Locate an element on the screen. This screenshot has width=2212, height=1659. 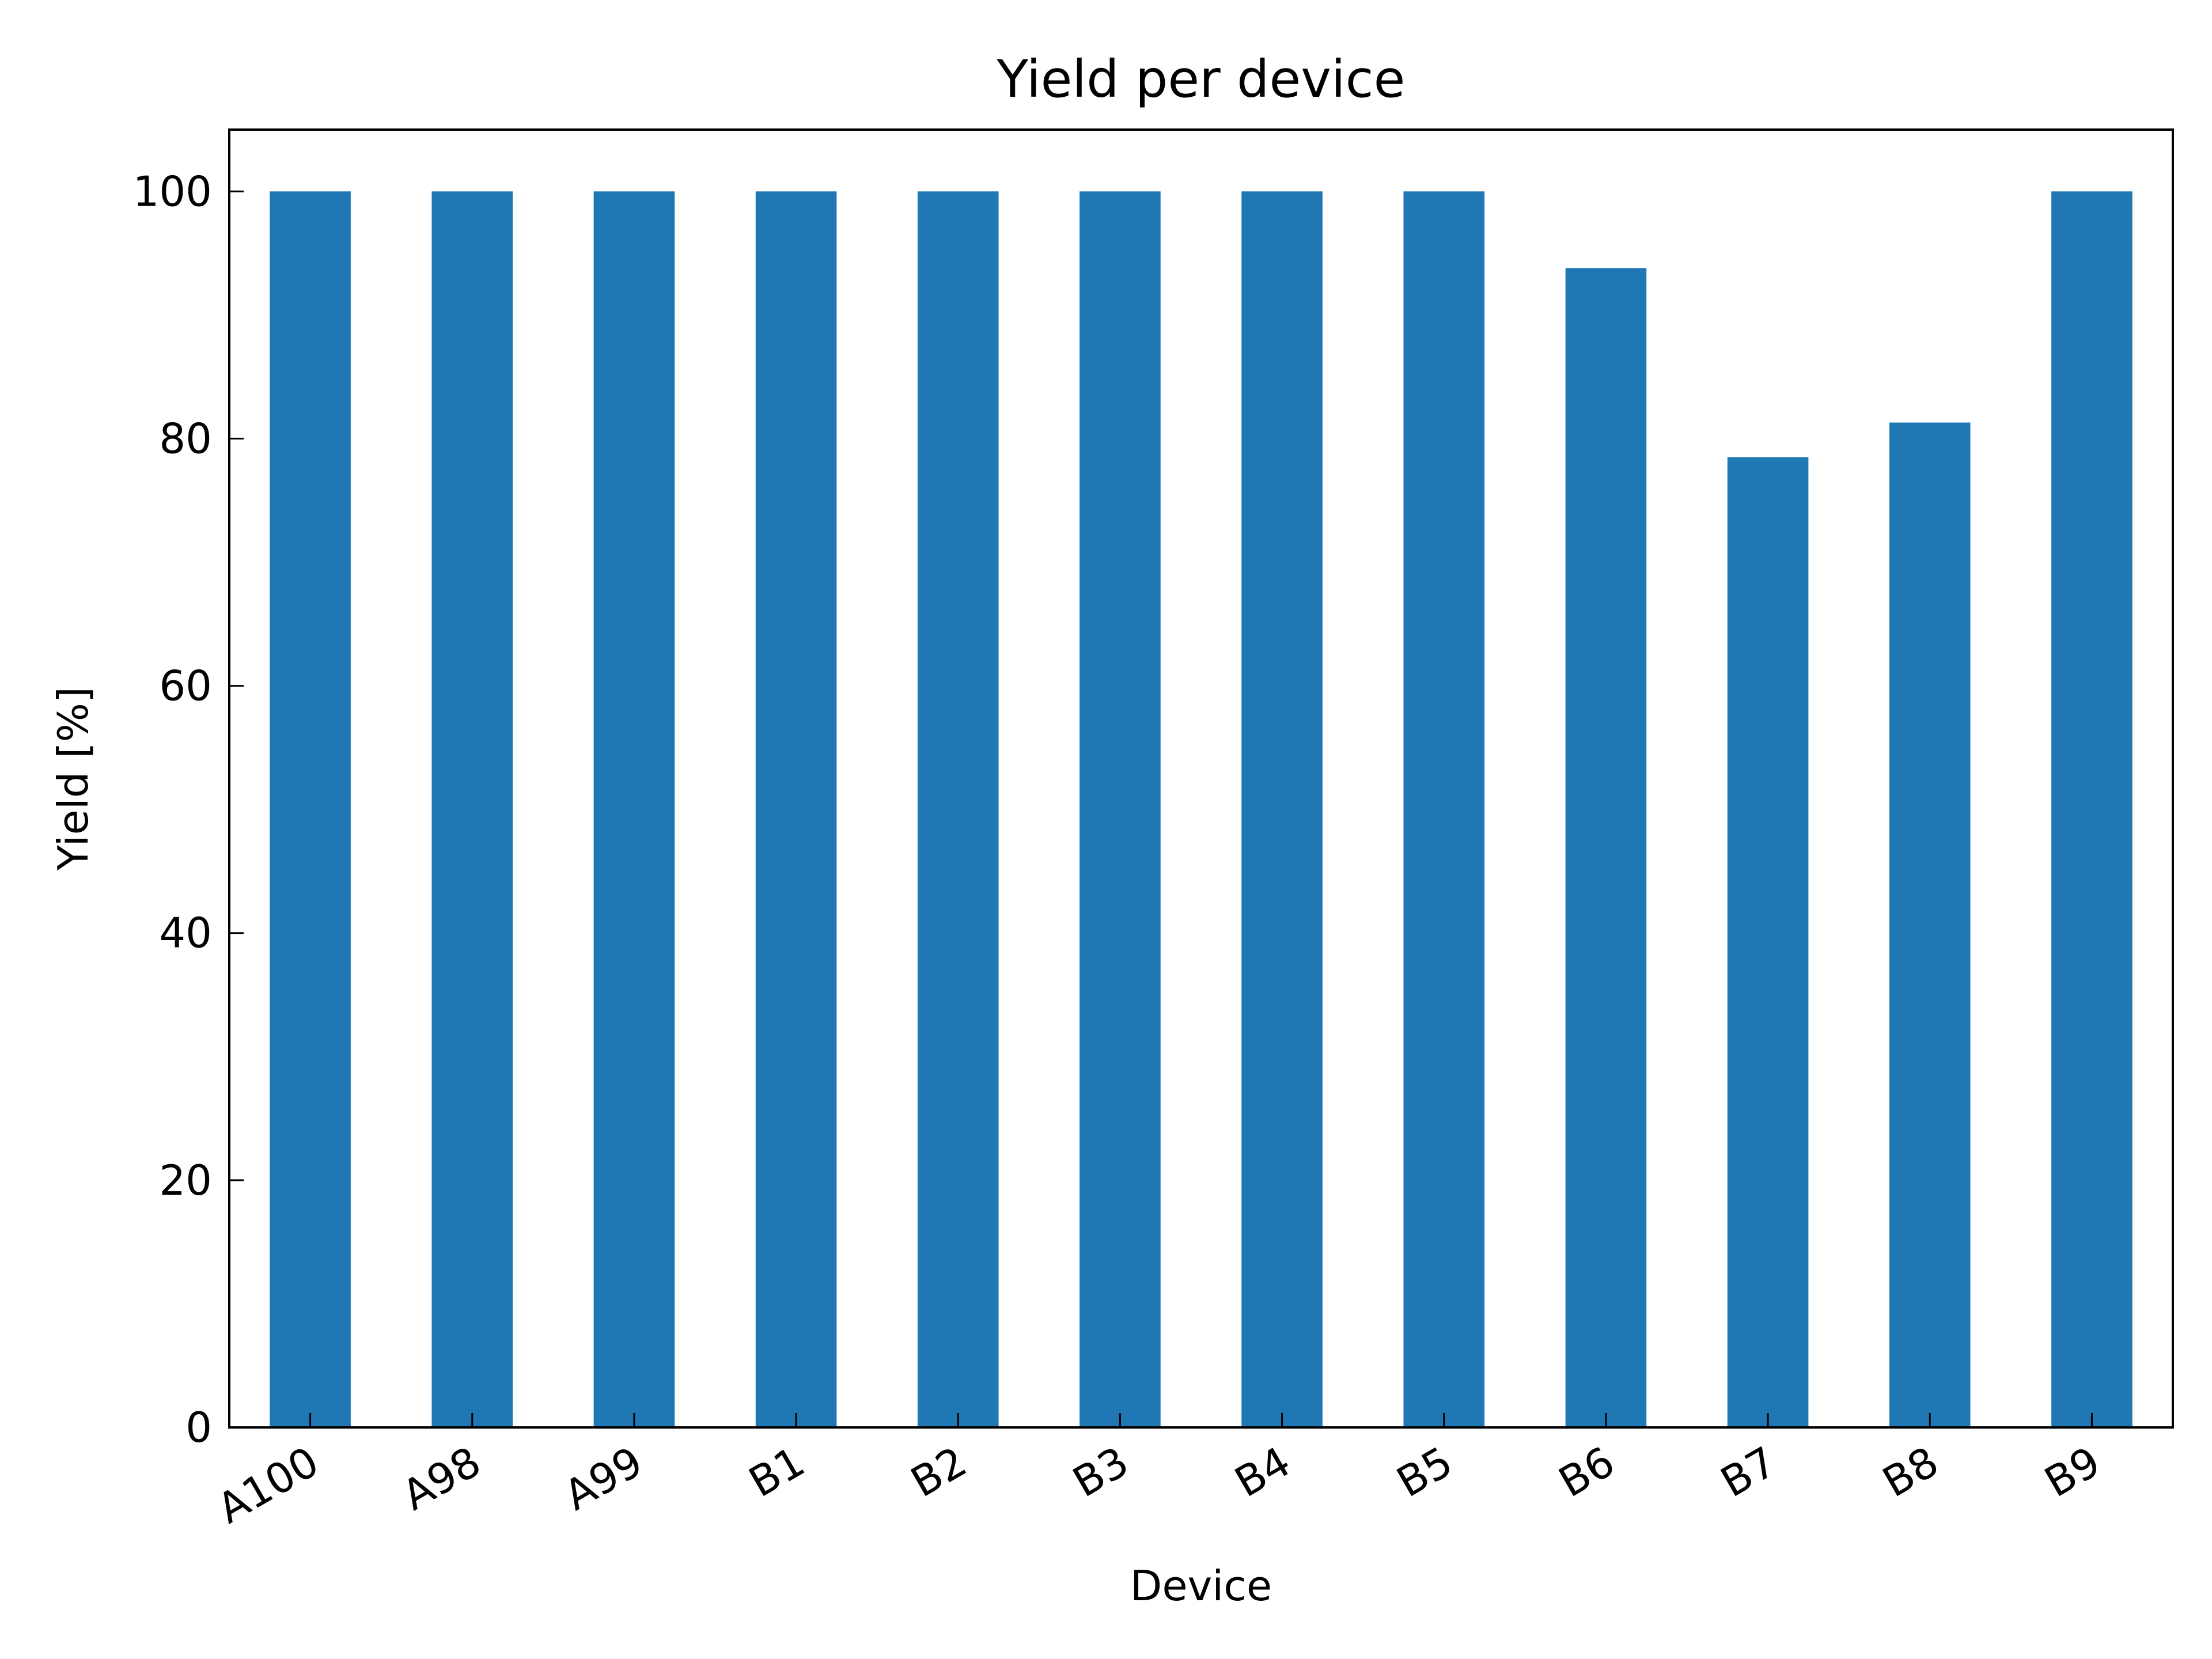
bar-b9 is located at coordinates (2092, 809).